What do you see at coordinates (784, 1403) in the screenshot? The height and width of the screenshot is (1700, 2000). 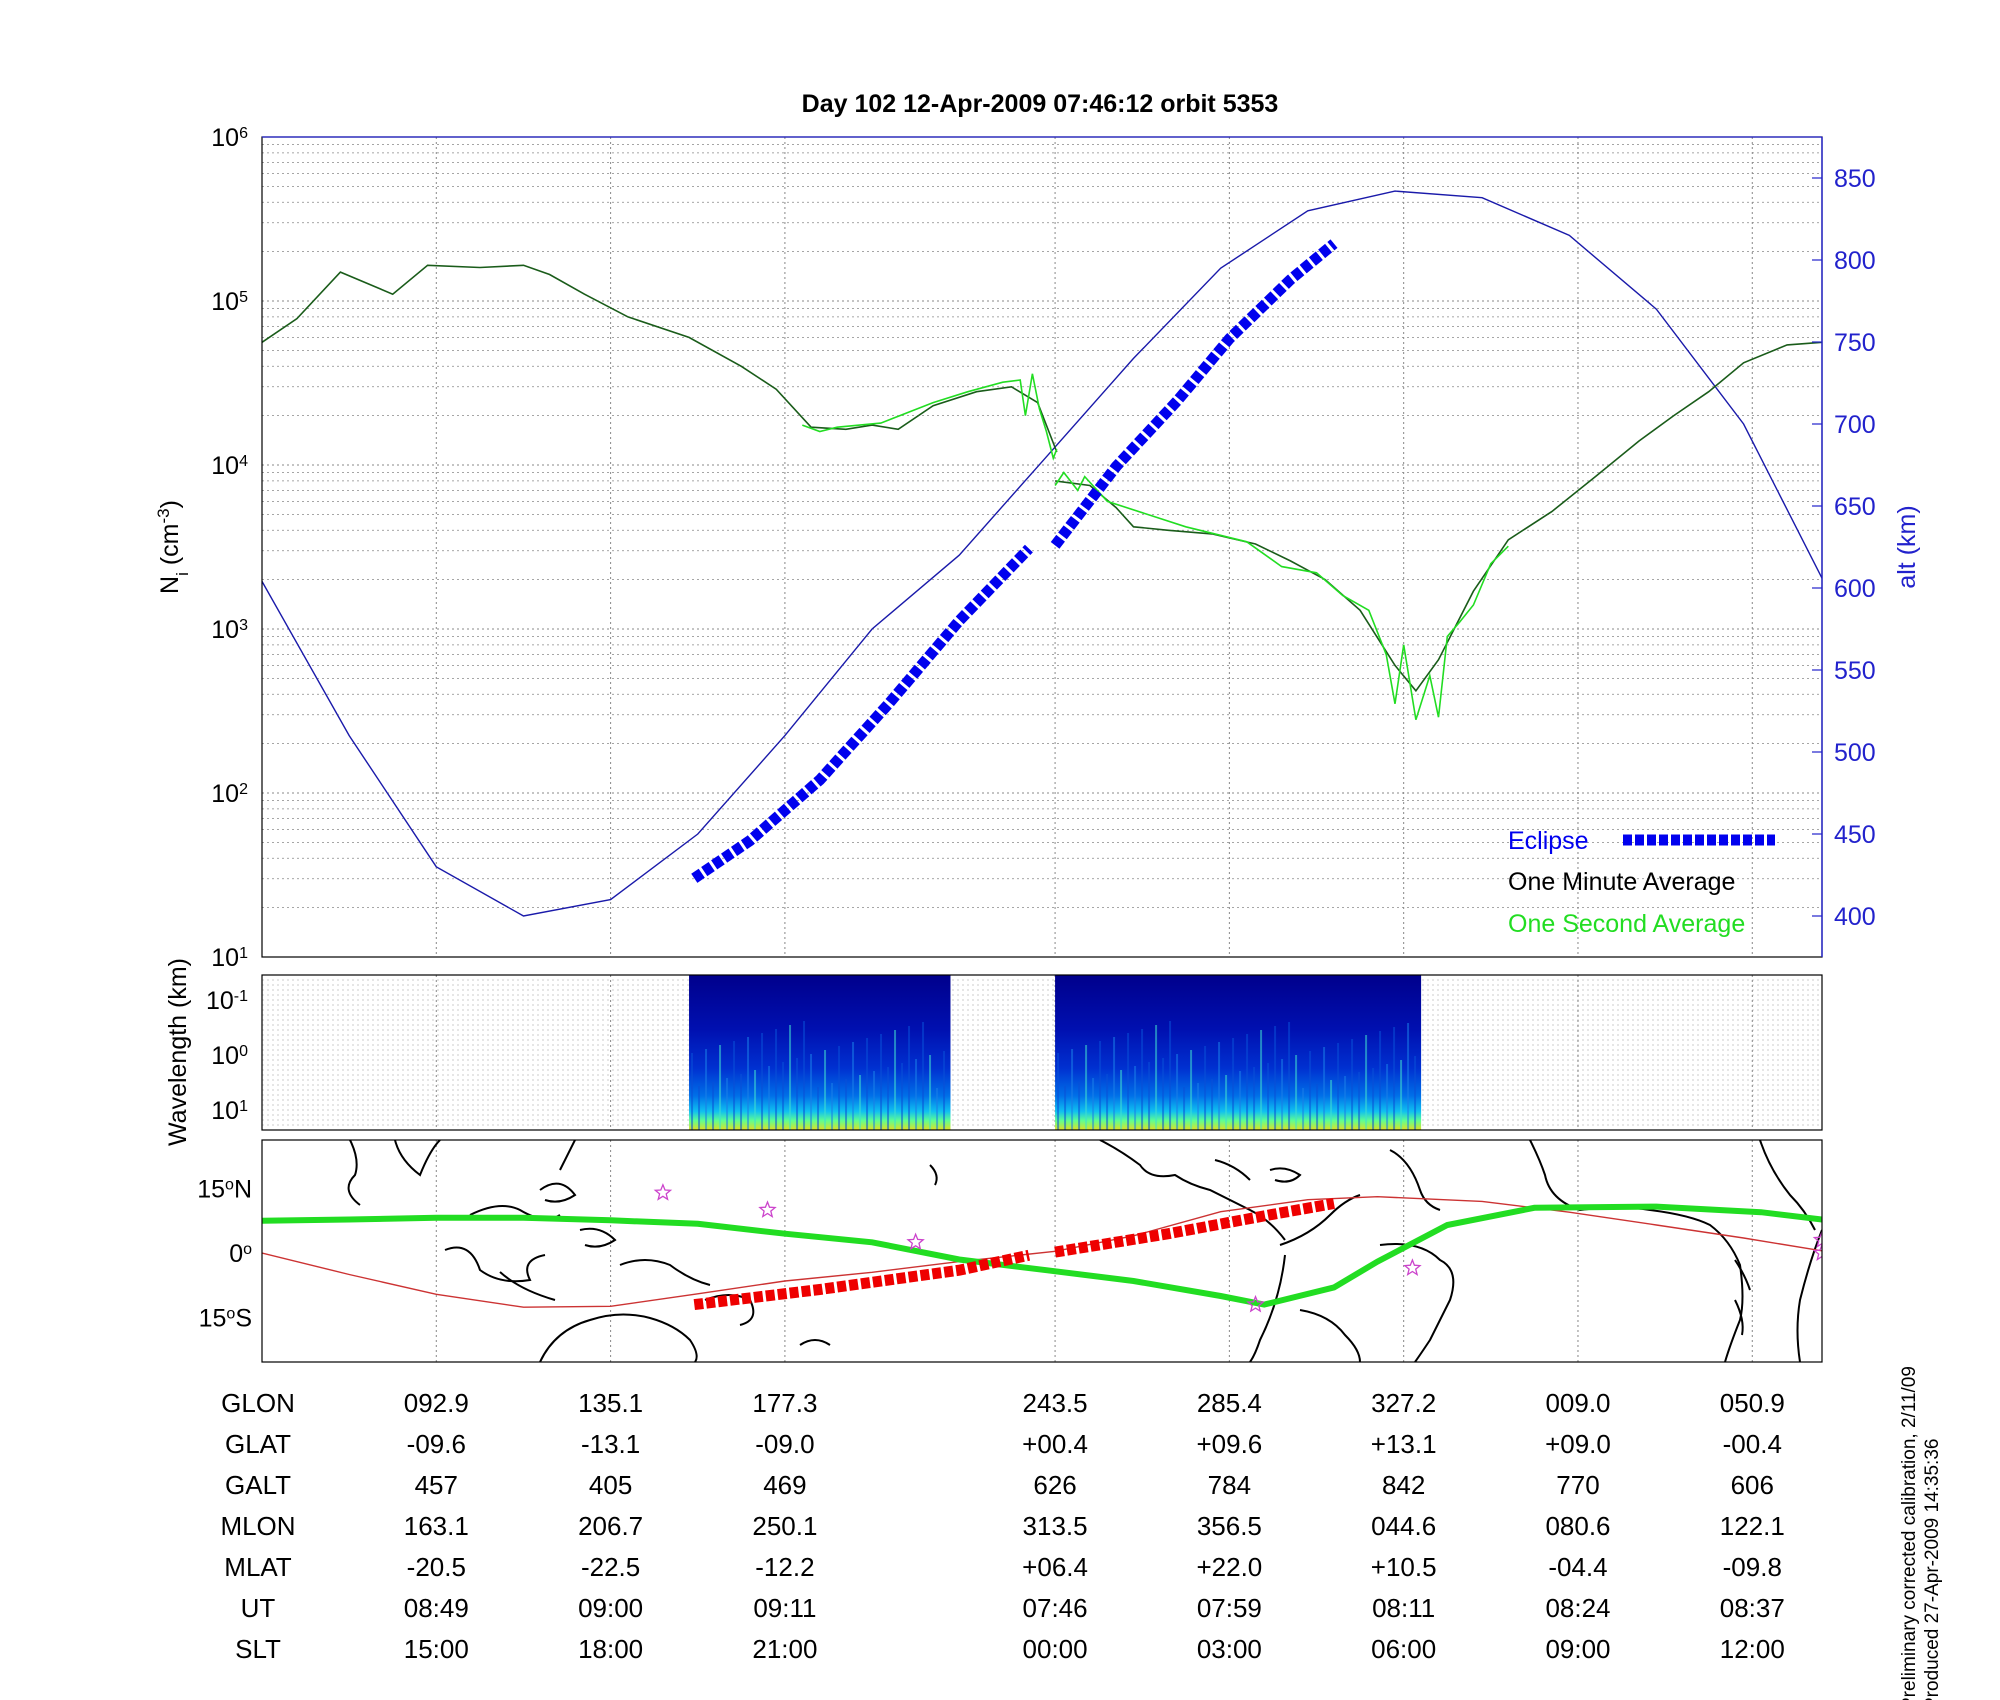 I see `table-cell: 177.3` at bounding box center [784, 1403].